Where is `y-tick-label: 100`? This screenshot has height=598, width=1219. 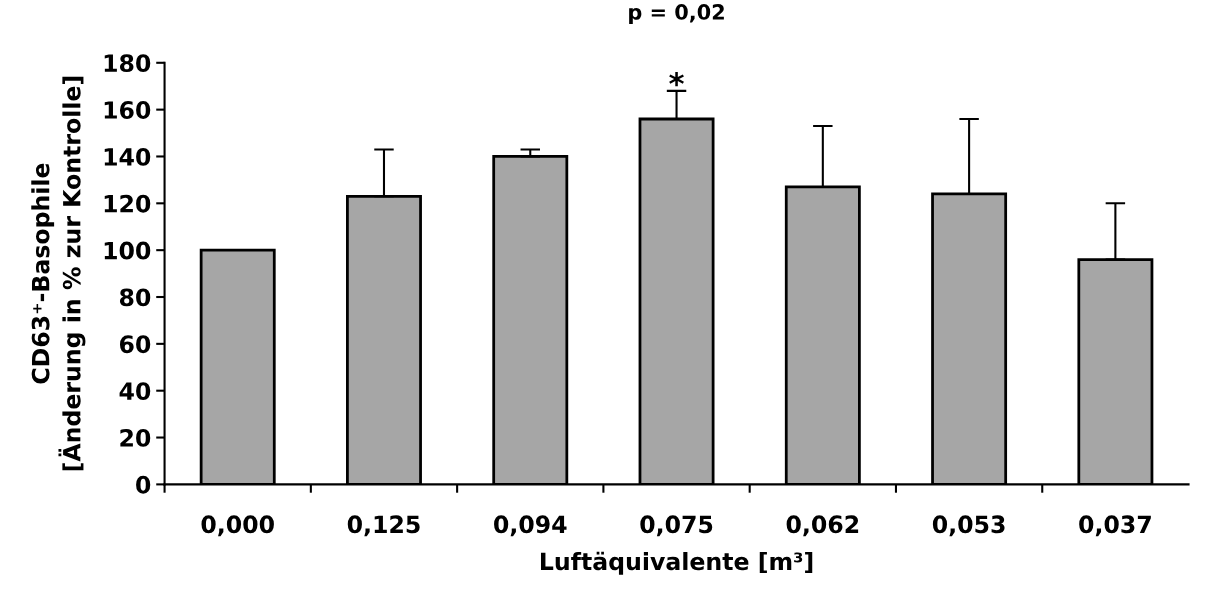 y-tick-label: 100 is located at coordinates (127, 250).